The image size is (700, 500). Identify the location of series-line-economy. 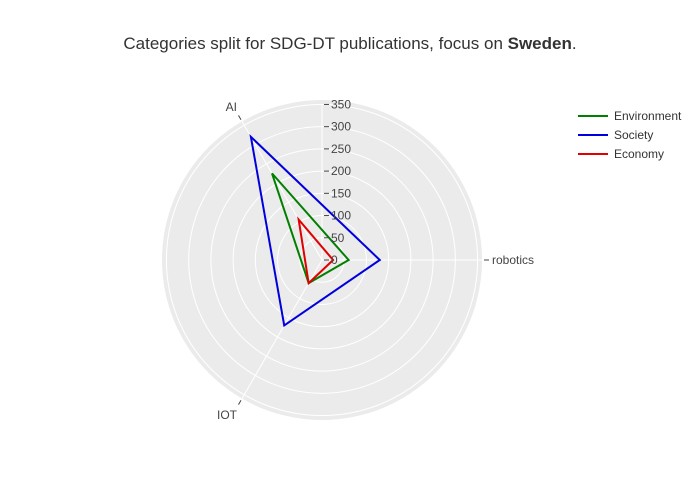
(316, 251).